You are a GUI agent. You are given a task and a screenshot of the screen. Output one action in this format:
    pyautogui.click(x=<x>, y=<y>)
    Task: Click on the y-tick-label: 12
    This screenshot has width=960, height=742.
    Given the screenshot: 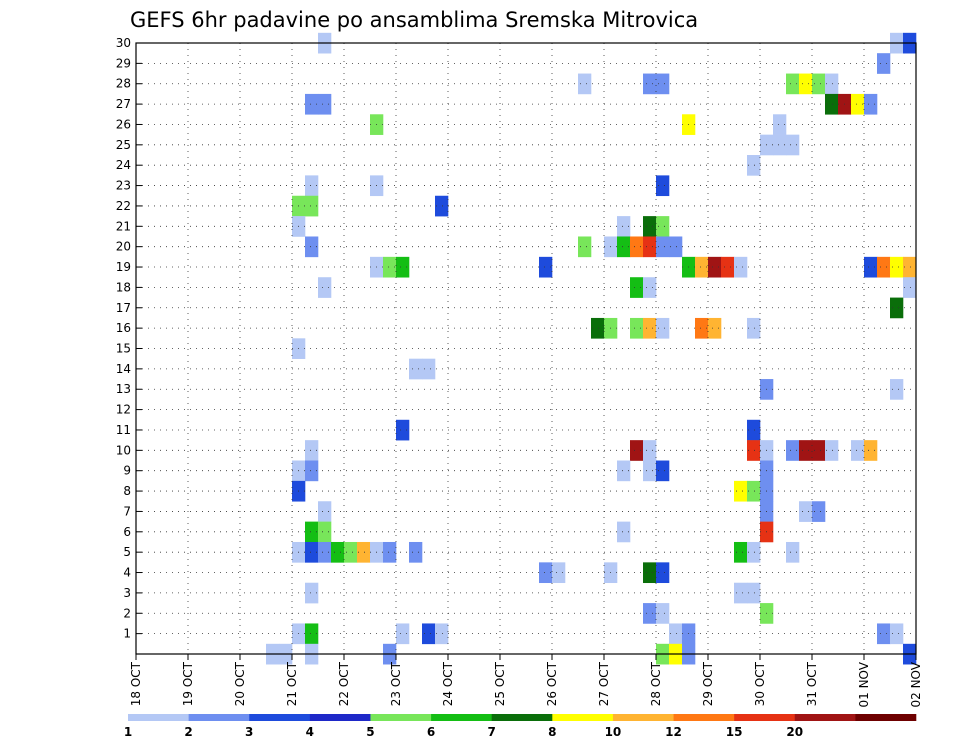 What is the action you would take?
    pyautogui.click(x=123, y=410)
    